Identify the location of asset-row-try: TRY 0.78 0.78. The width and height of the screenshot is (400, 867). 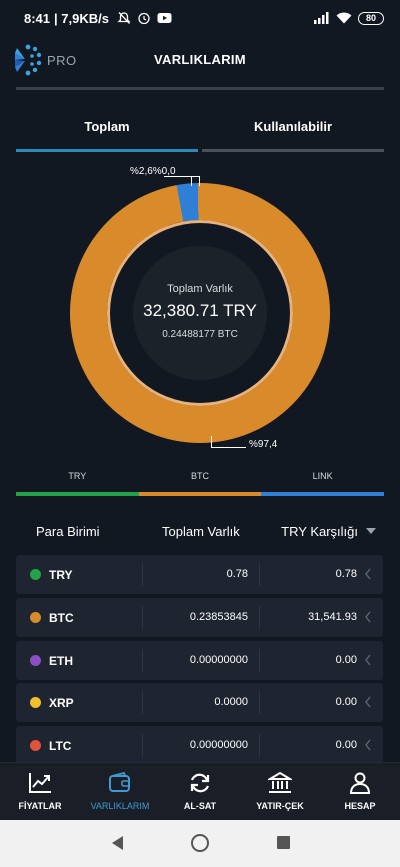
(199, 574).